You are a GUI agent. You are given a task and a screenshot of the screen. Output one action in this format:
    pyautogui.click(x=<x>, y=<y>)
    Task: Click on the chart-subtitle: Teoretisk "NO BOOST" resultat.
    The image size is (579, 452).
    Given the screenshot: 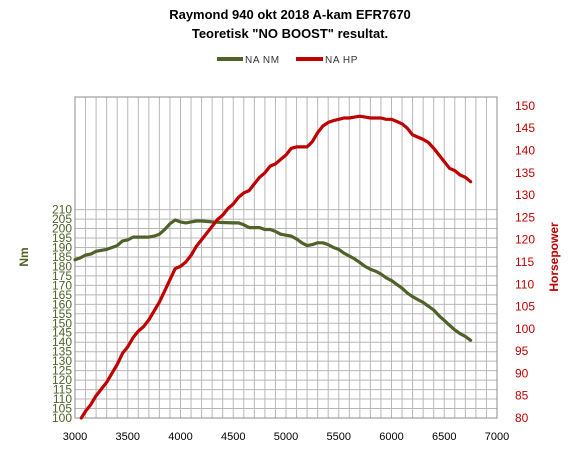 What is the action you would take?
    pyautogui.click(x=290, y=33)
    